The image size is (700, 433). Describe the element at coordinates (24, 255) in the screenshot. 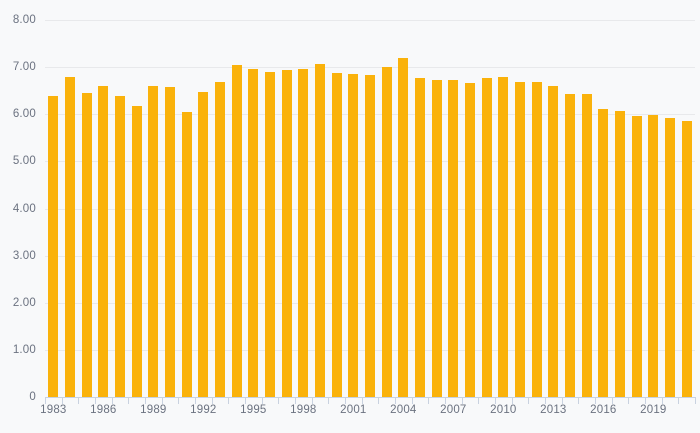

I see `y-axis-tick-label: 3.00` at that location.